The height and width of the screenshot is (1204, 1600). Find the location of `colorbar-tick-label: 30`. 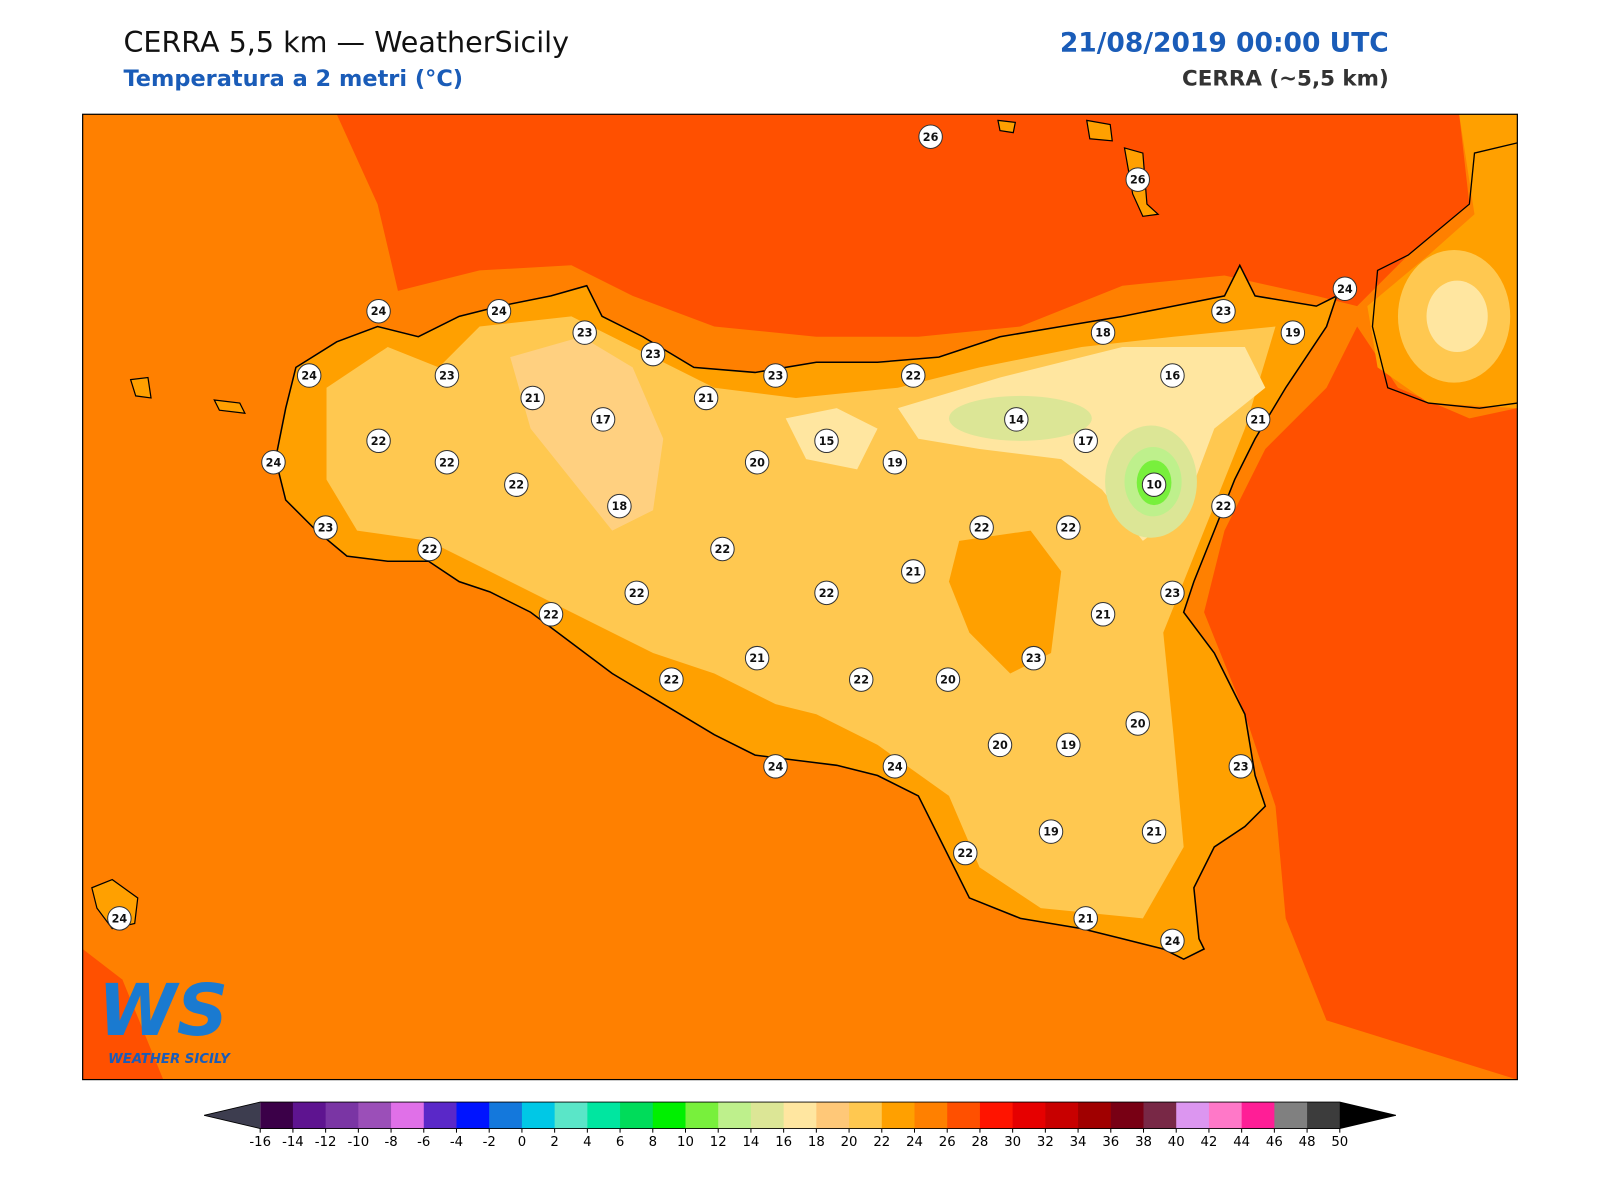

colorbar-tick-label: 30 is located at coordinates (1012, 1142).